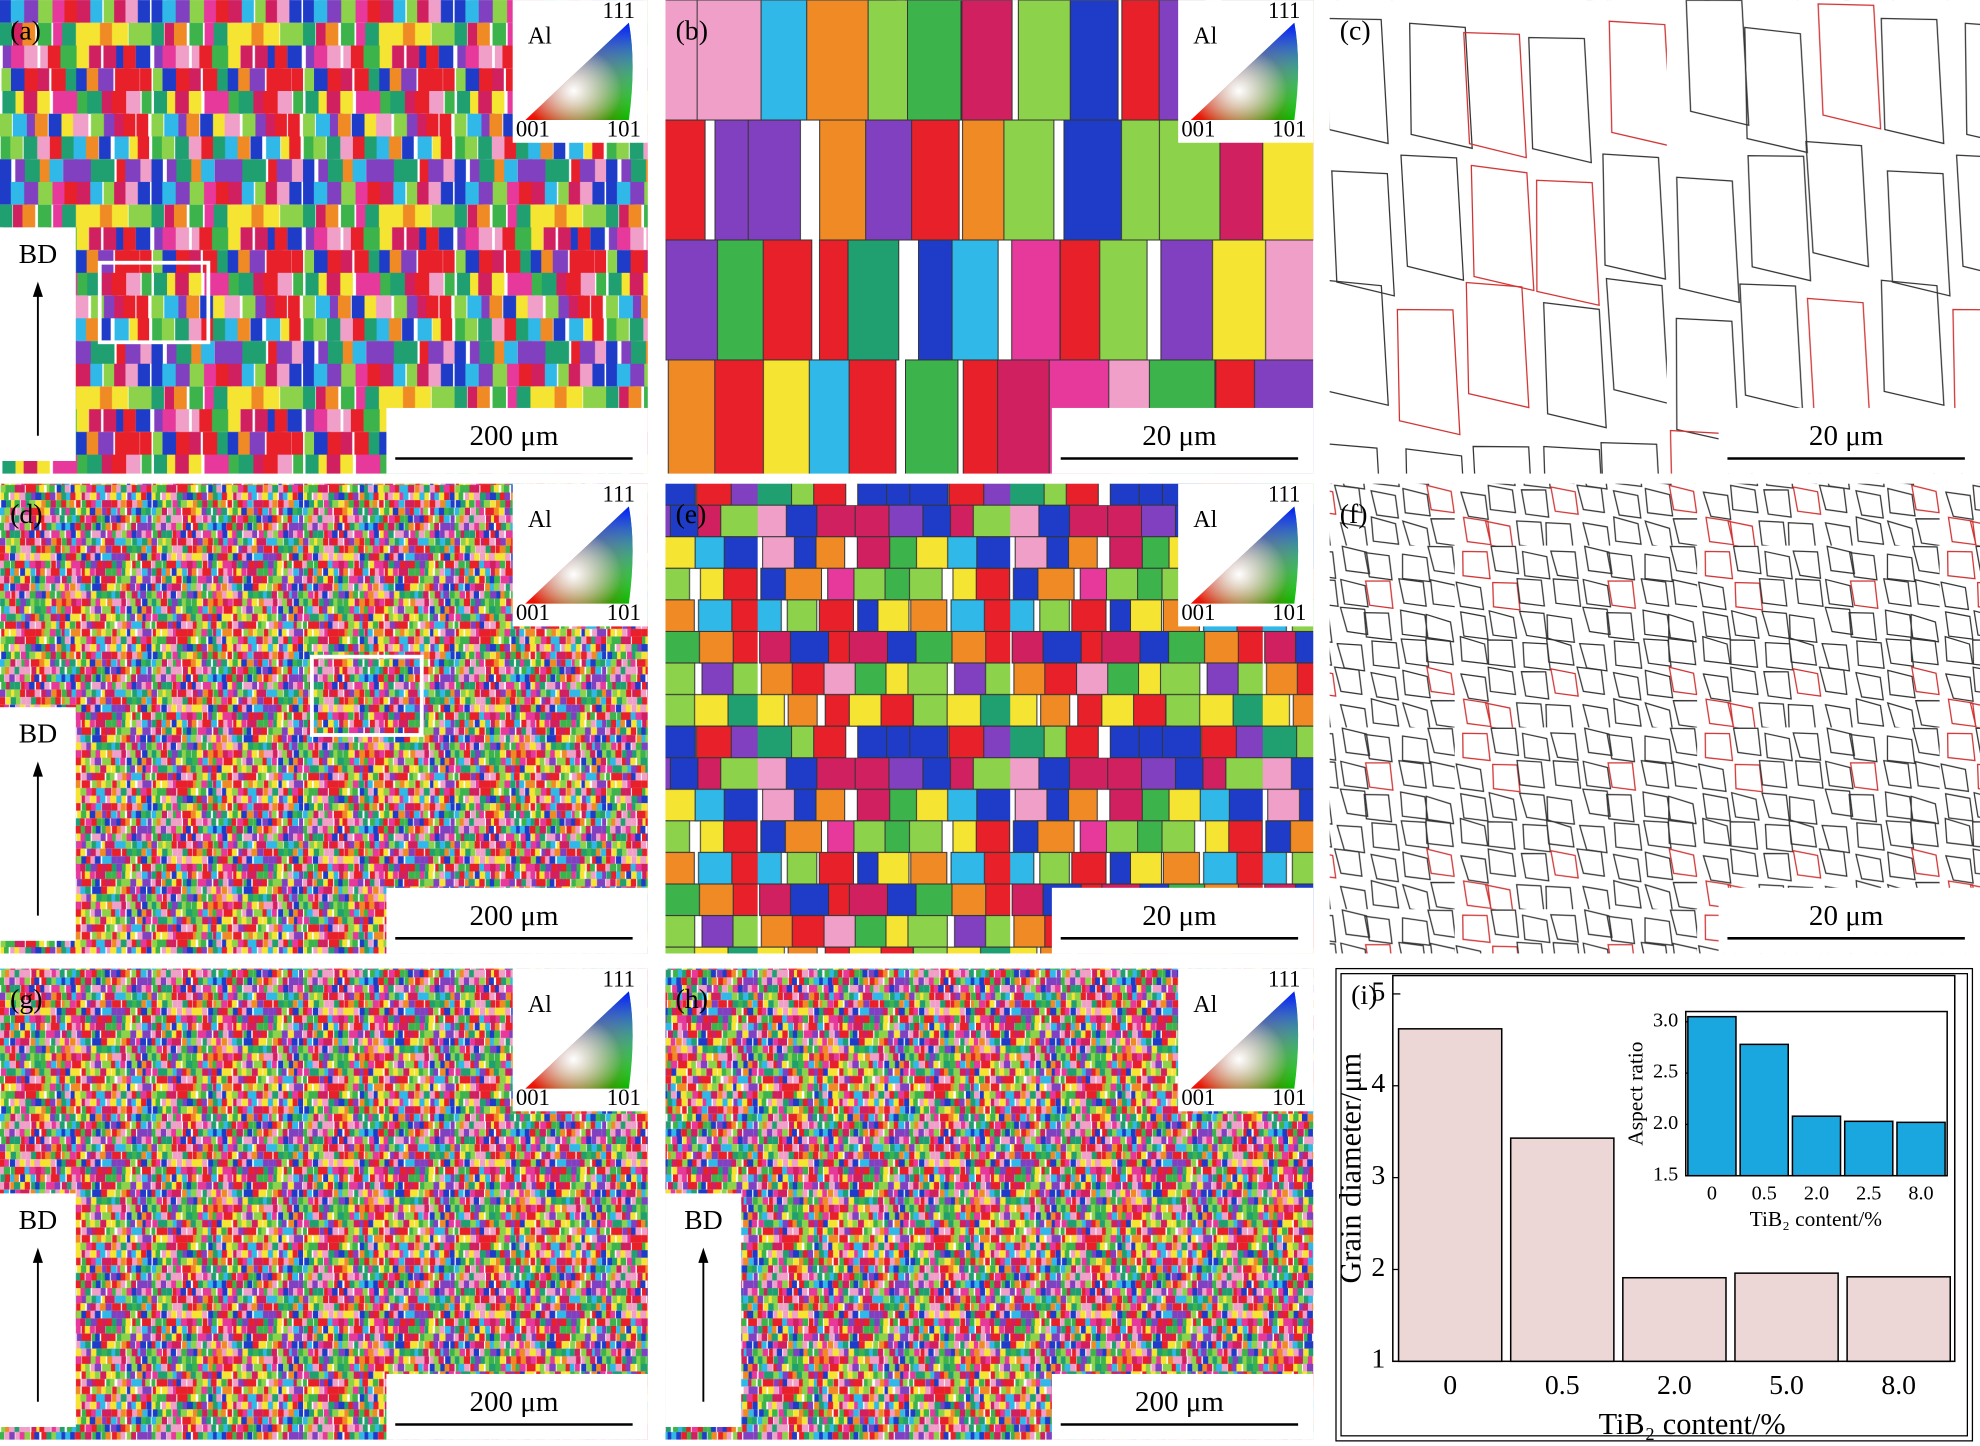 This screenshot has height=1446, width=1980. Describe the element at coordinates (691, 514) in the screenshot. I see `panel-label: (e)` at that location.